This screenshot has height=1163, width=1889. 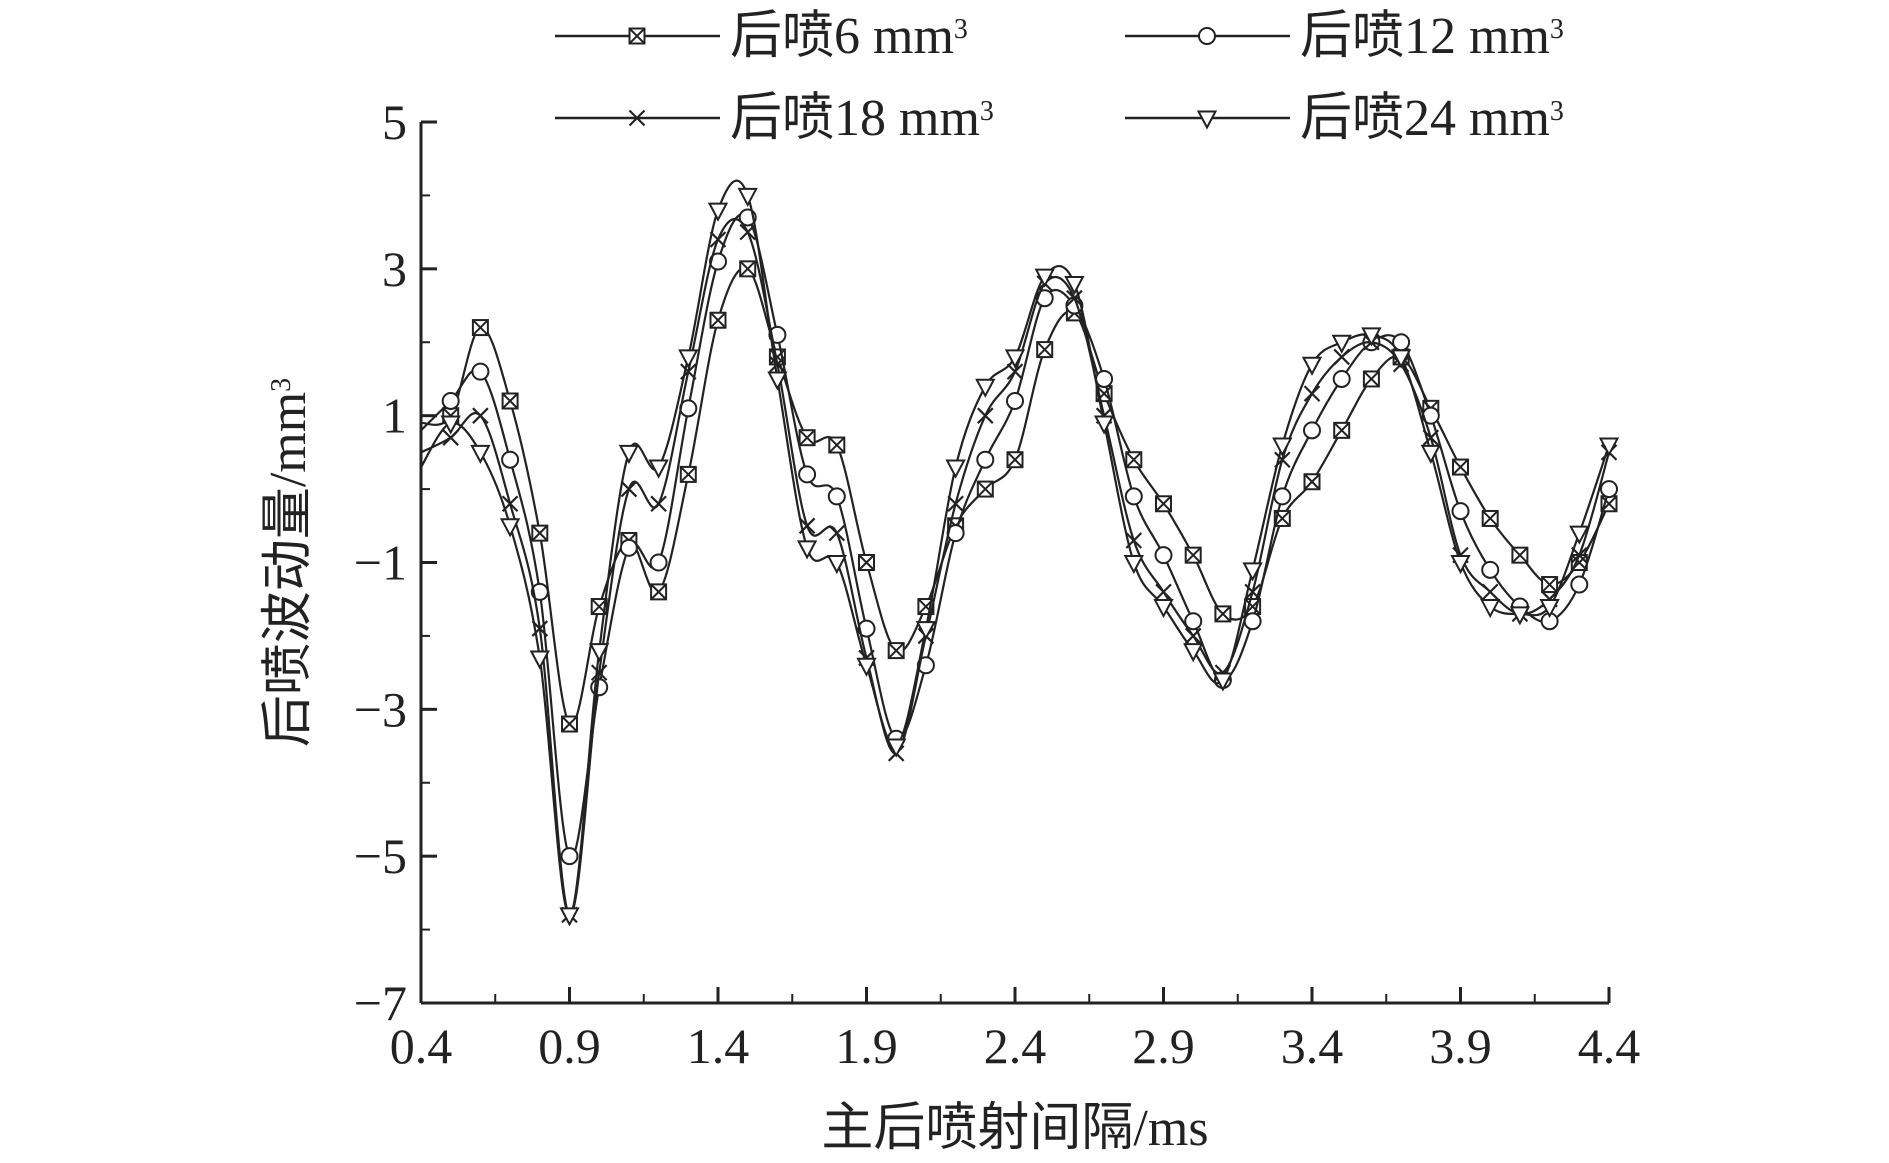 What do you see at coordinates (394, 269) in the screenshot?
I see `y-tick-label: 3` at bounding box center [394, 269].